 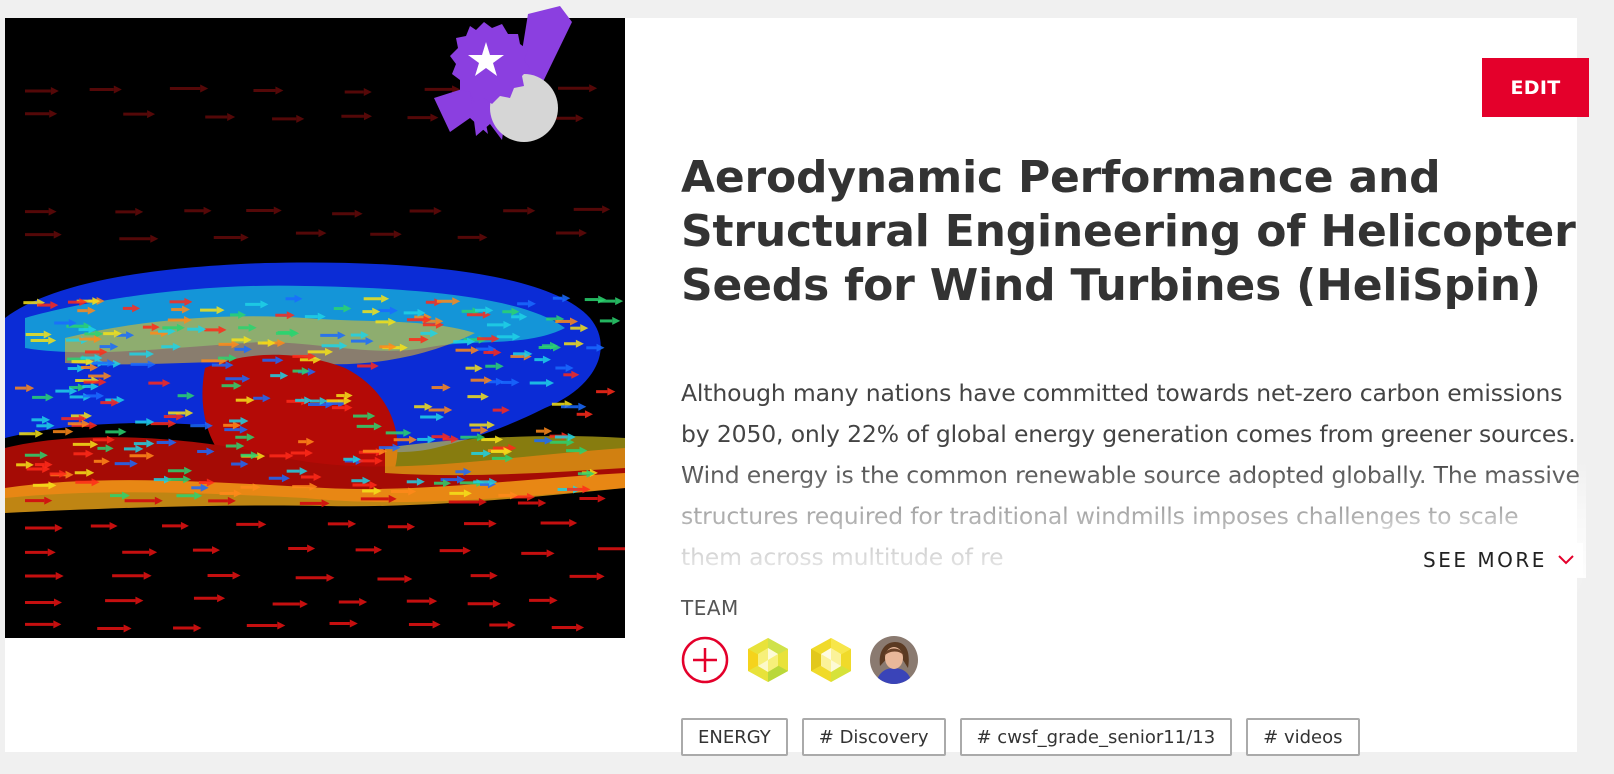 I want to click on team-label: TEAM, so click(x=710, y=608).